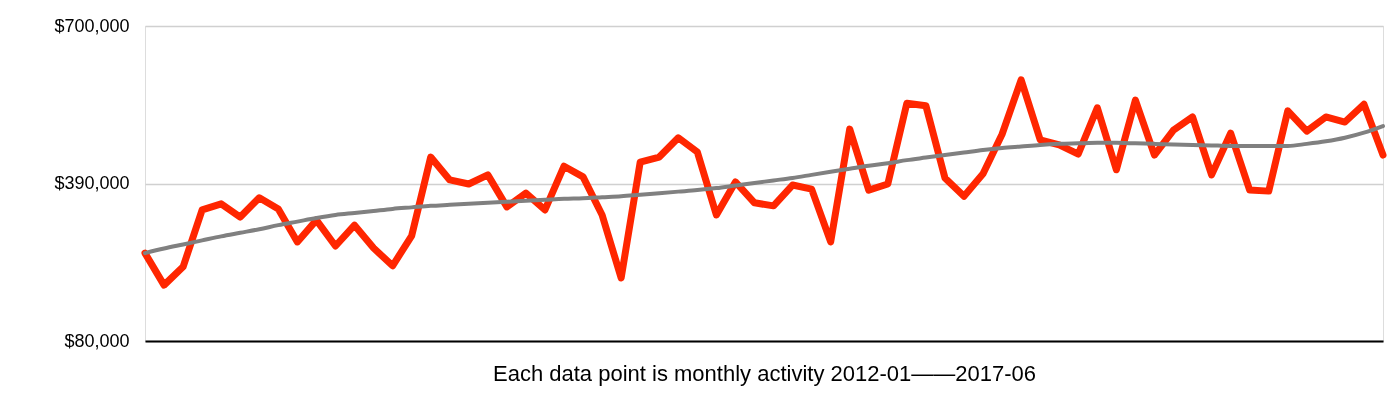  I want to click on y-tick-label: $700,000, so click(92, 25).